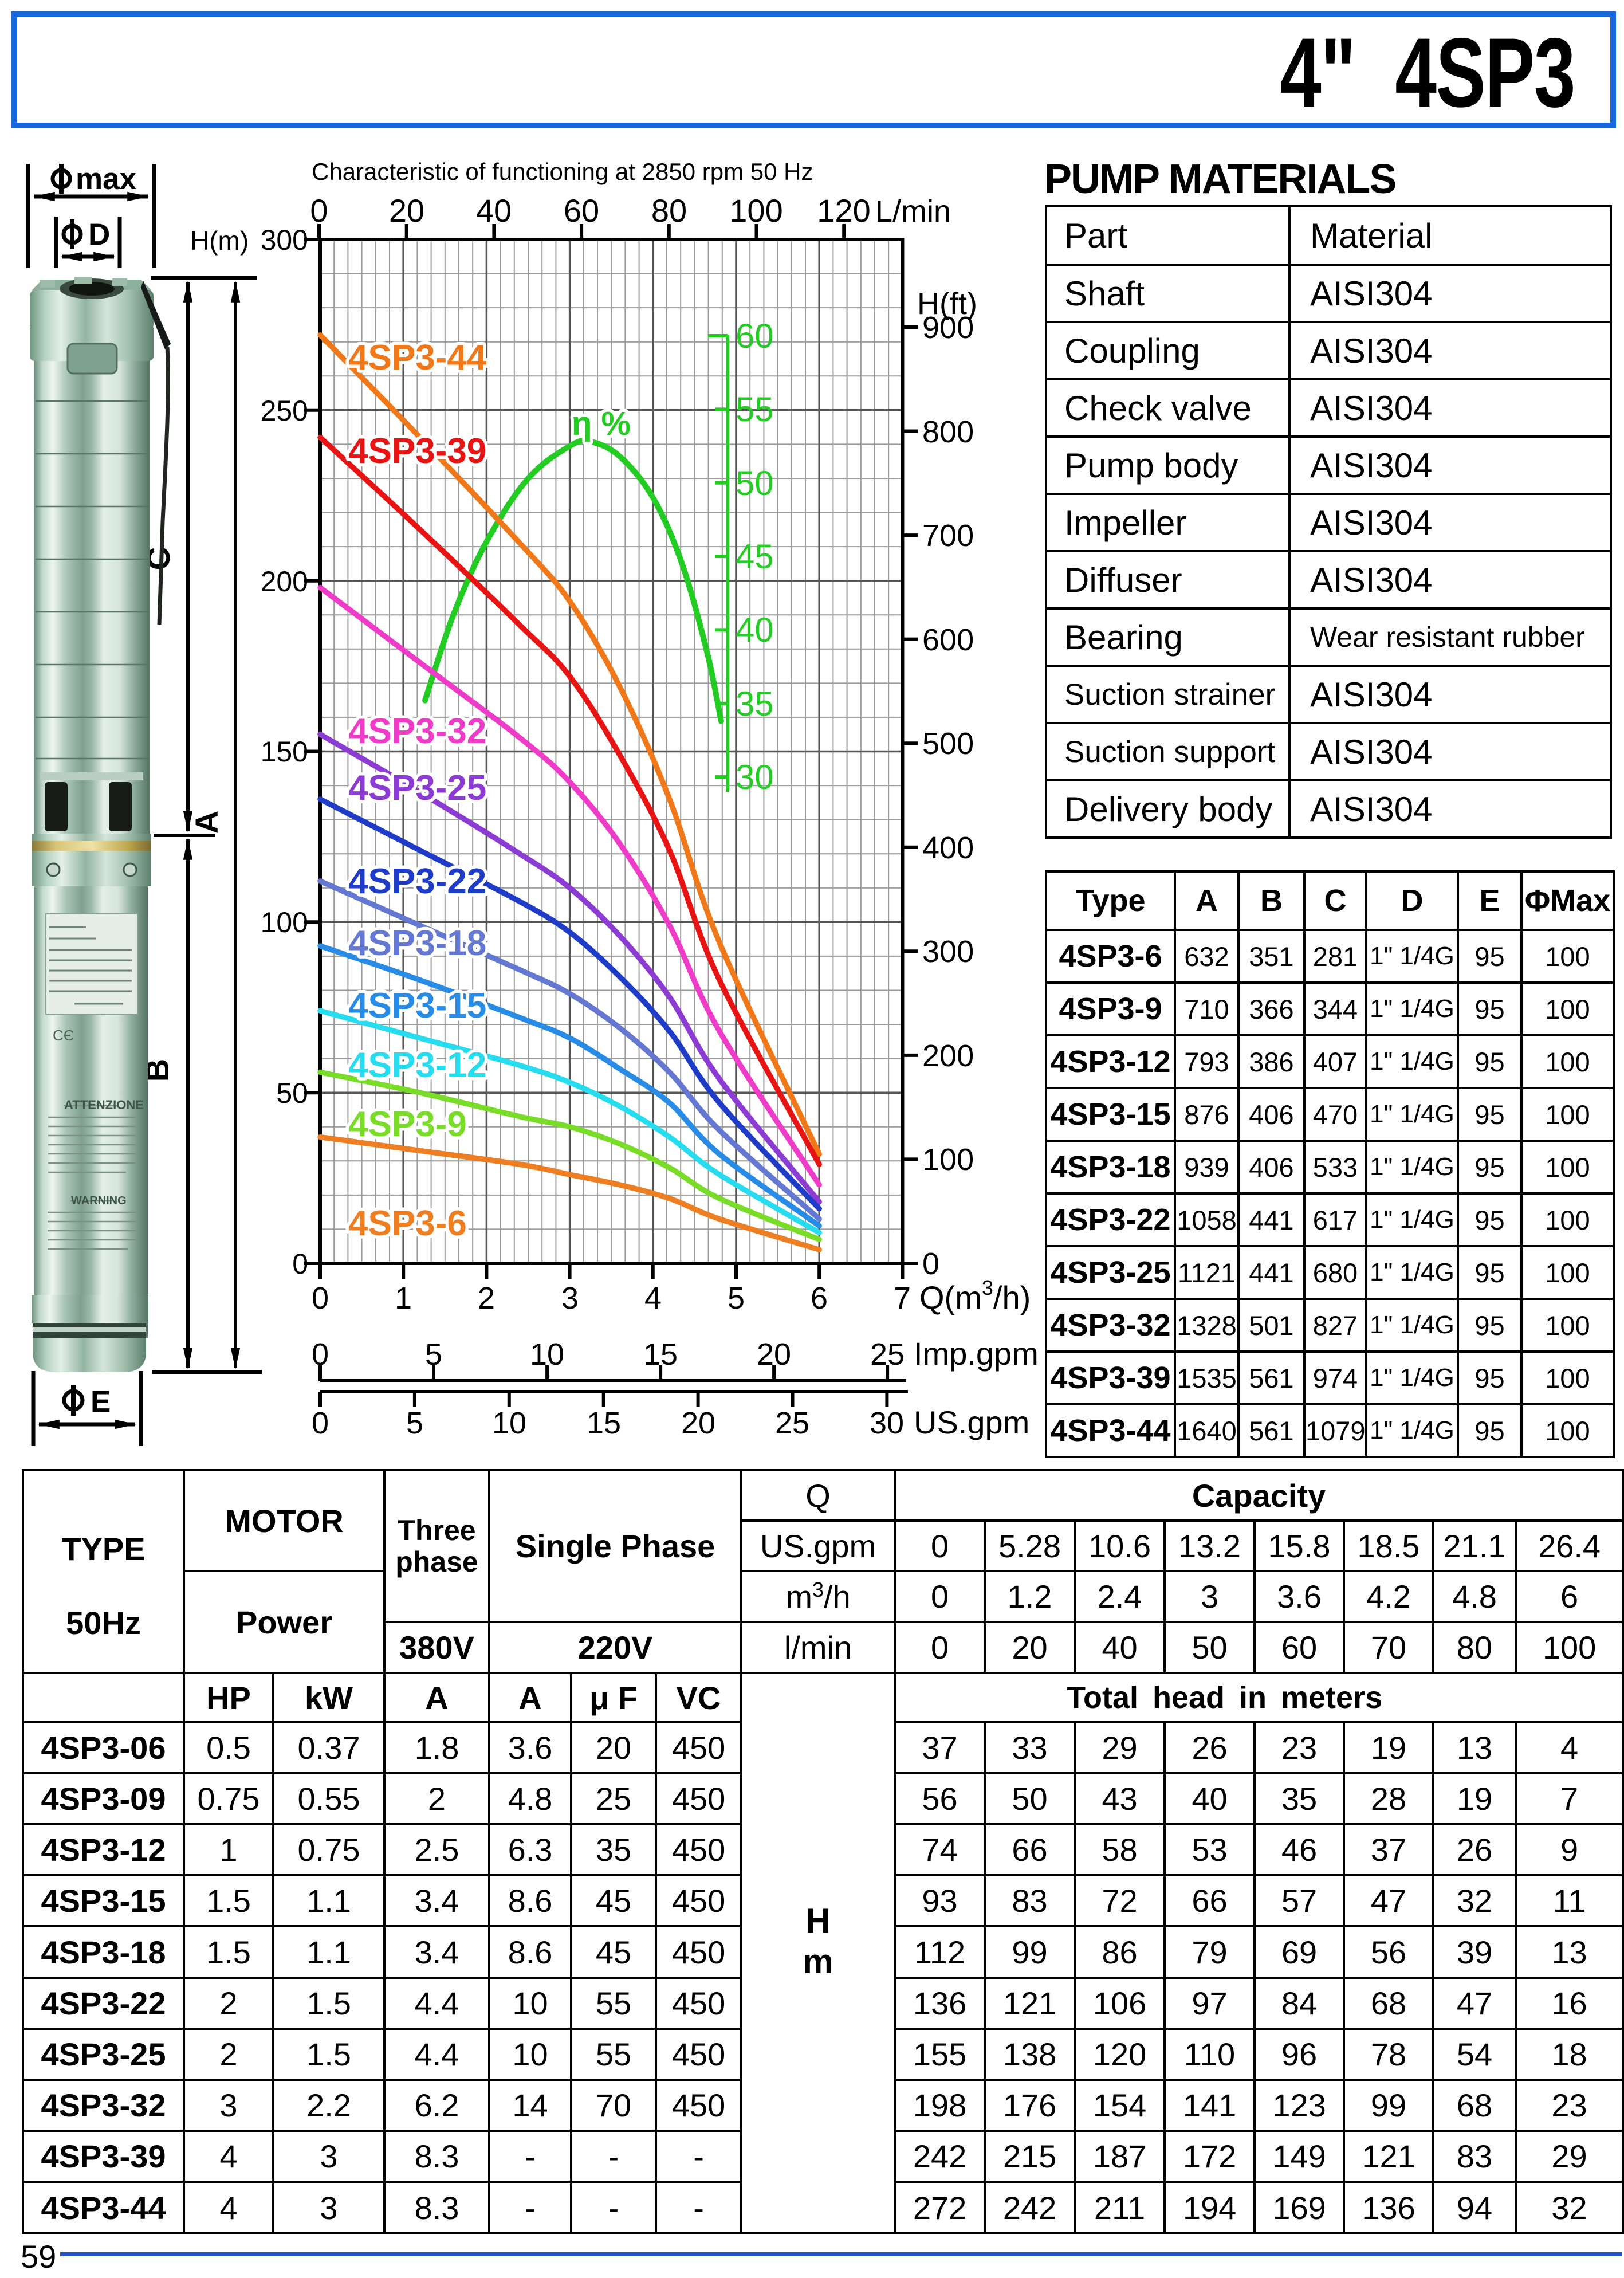 The width and height of the screenshot is (1624, 2278). Describe the element at coordinates (284, 411) in the screenshot. I see `svg-text: 250` at that location.